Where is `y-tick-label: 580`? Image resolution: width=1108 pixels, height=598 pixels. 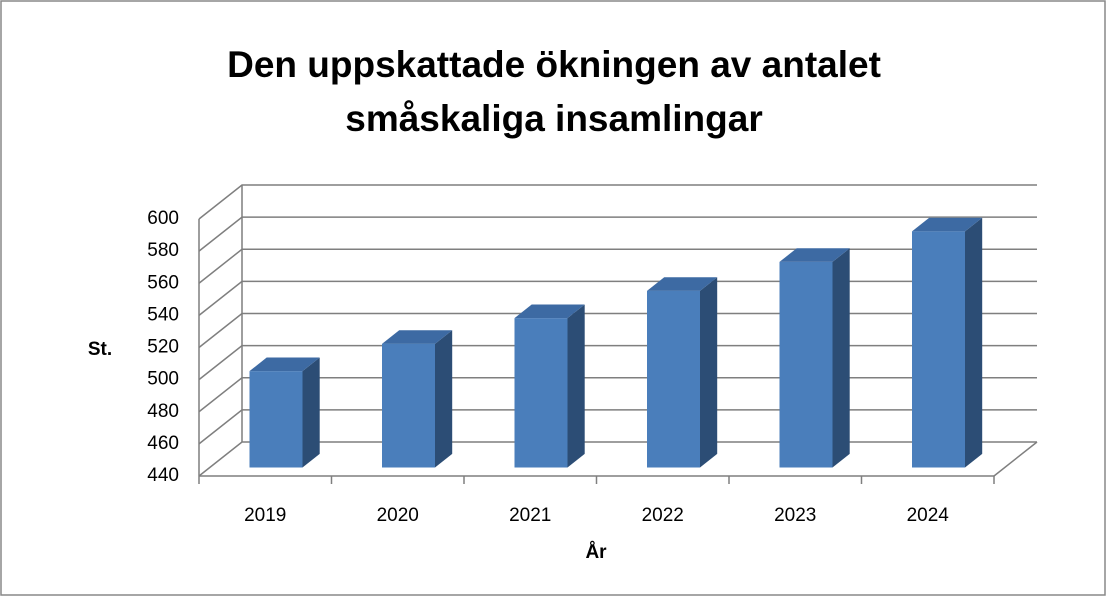
y-tick-label: 580 is located at coordinates (163, 250).